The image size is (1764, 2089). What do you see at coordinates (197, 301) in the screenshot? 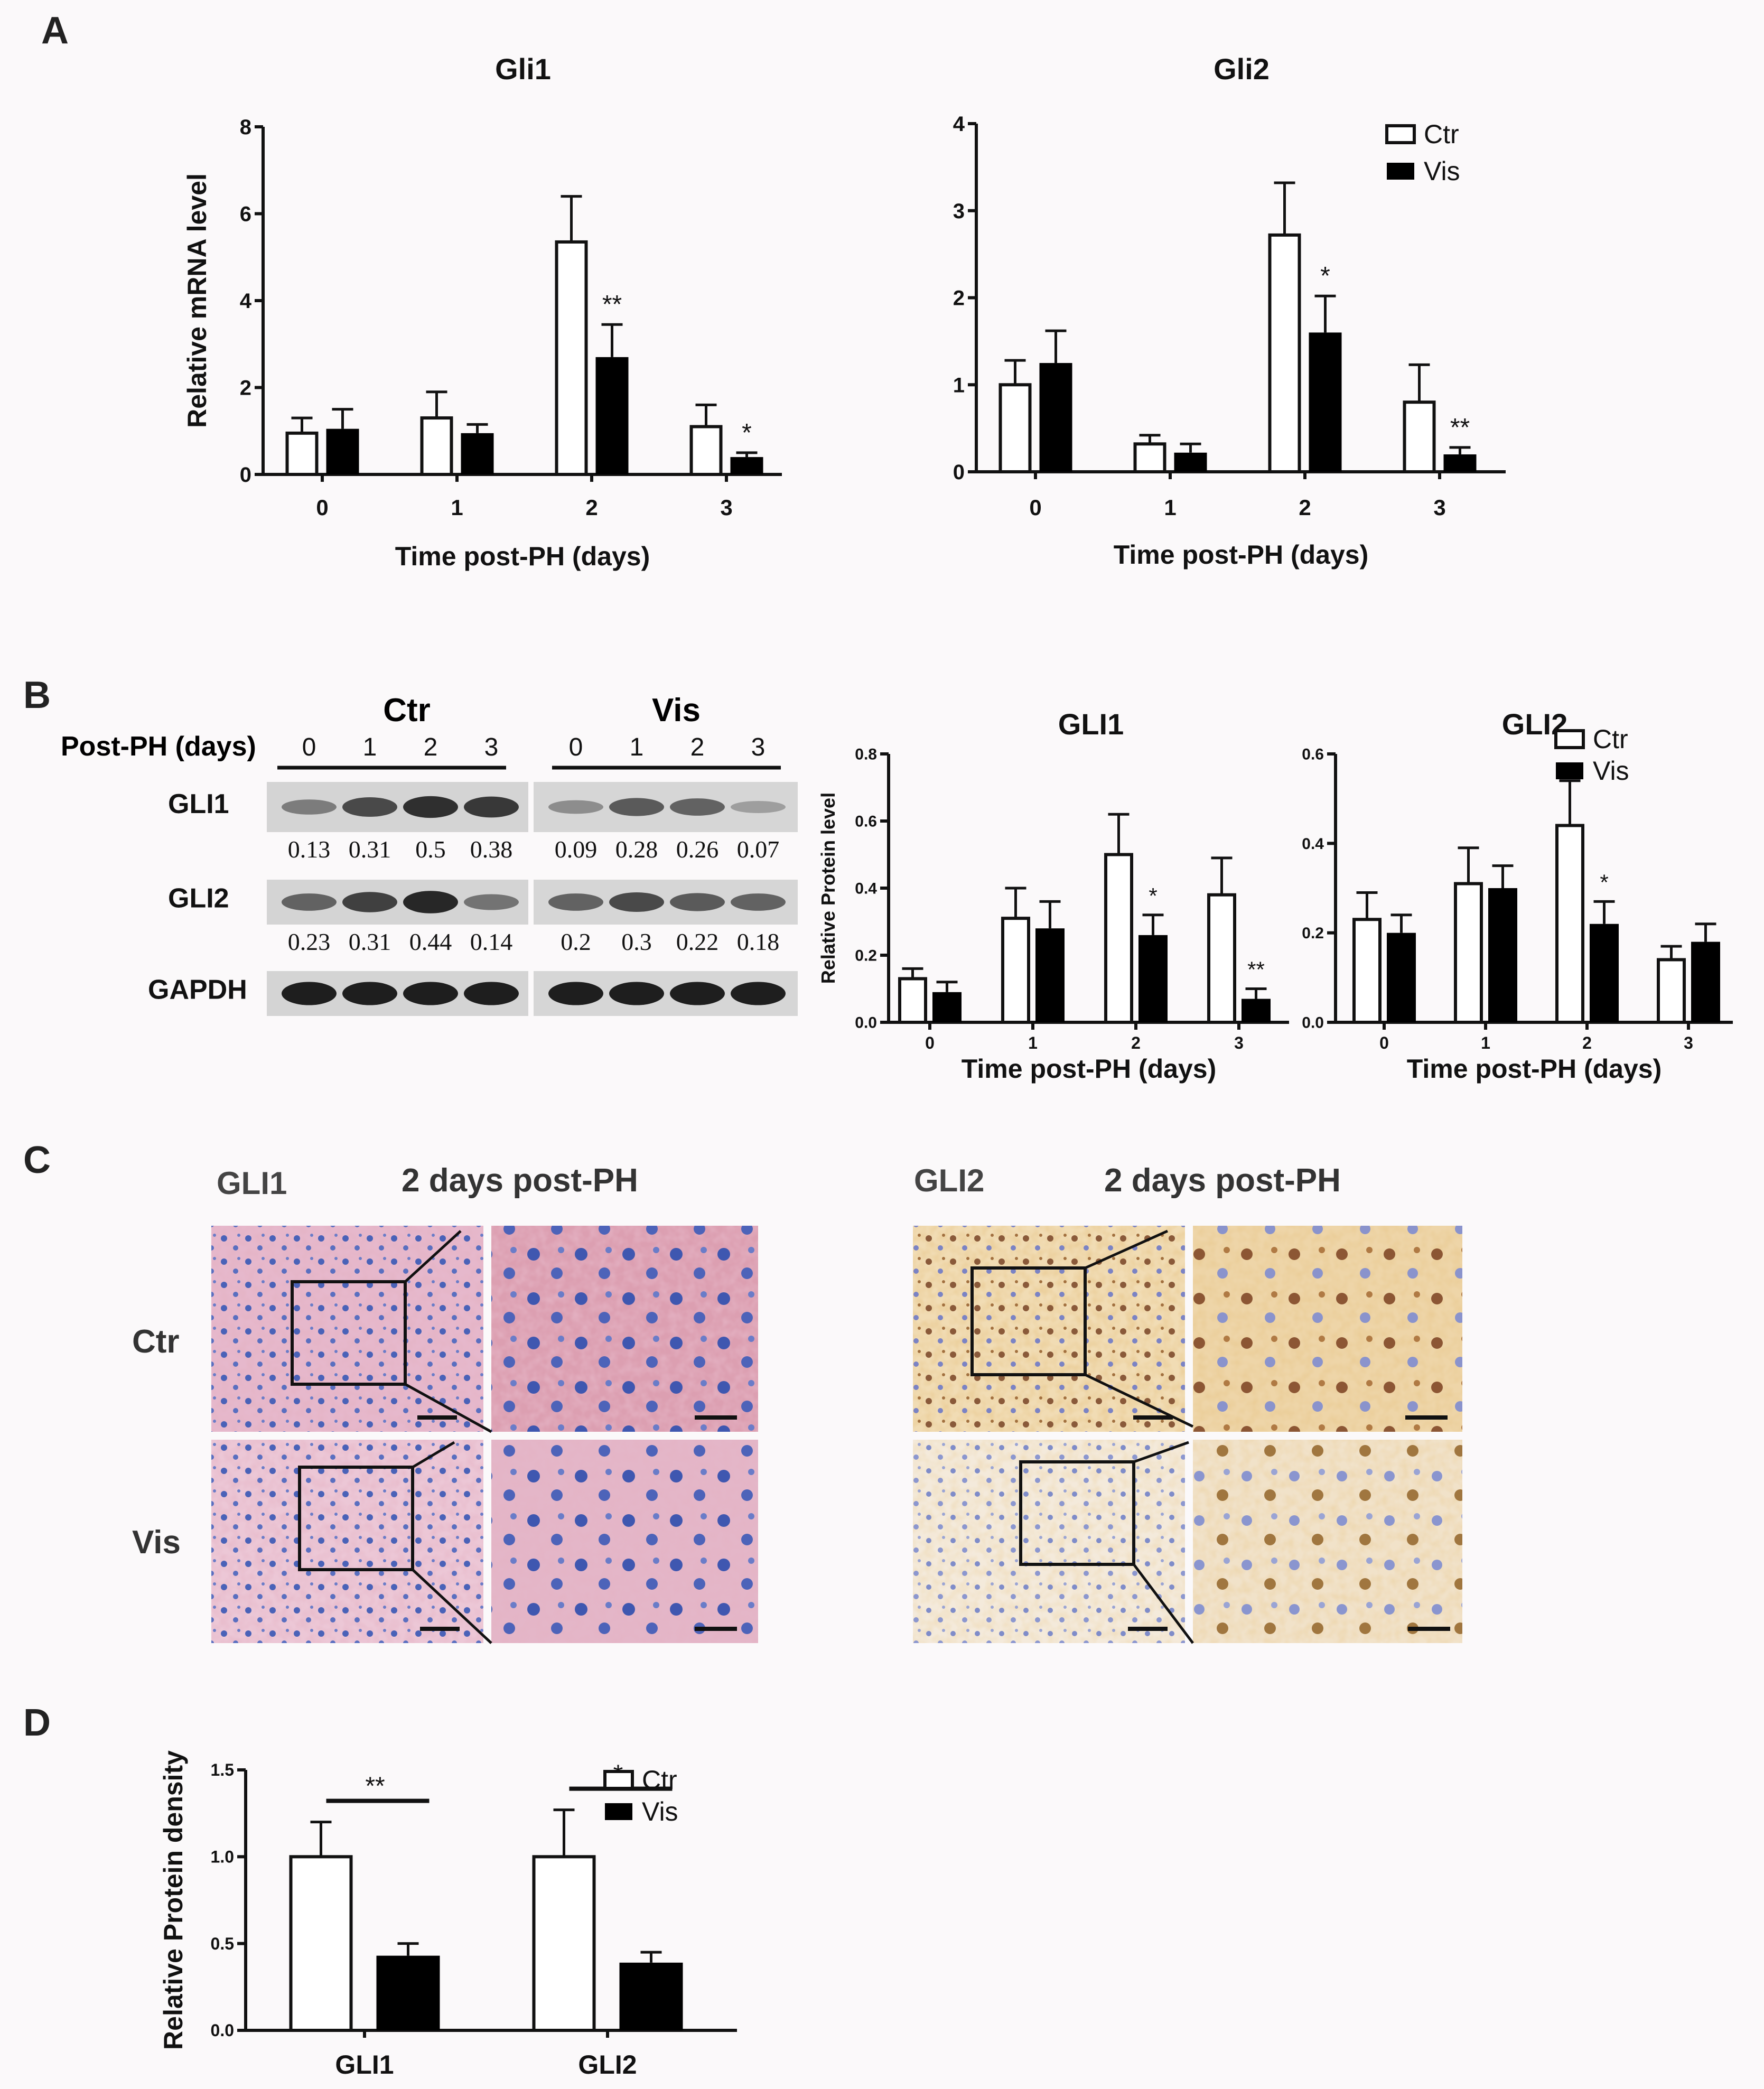
I see `y-axis-label: Relative mRNA level` at bounding box center [197, 301].